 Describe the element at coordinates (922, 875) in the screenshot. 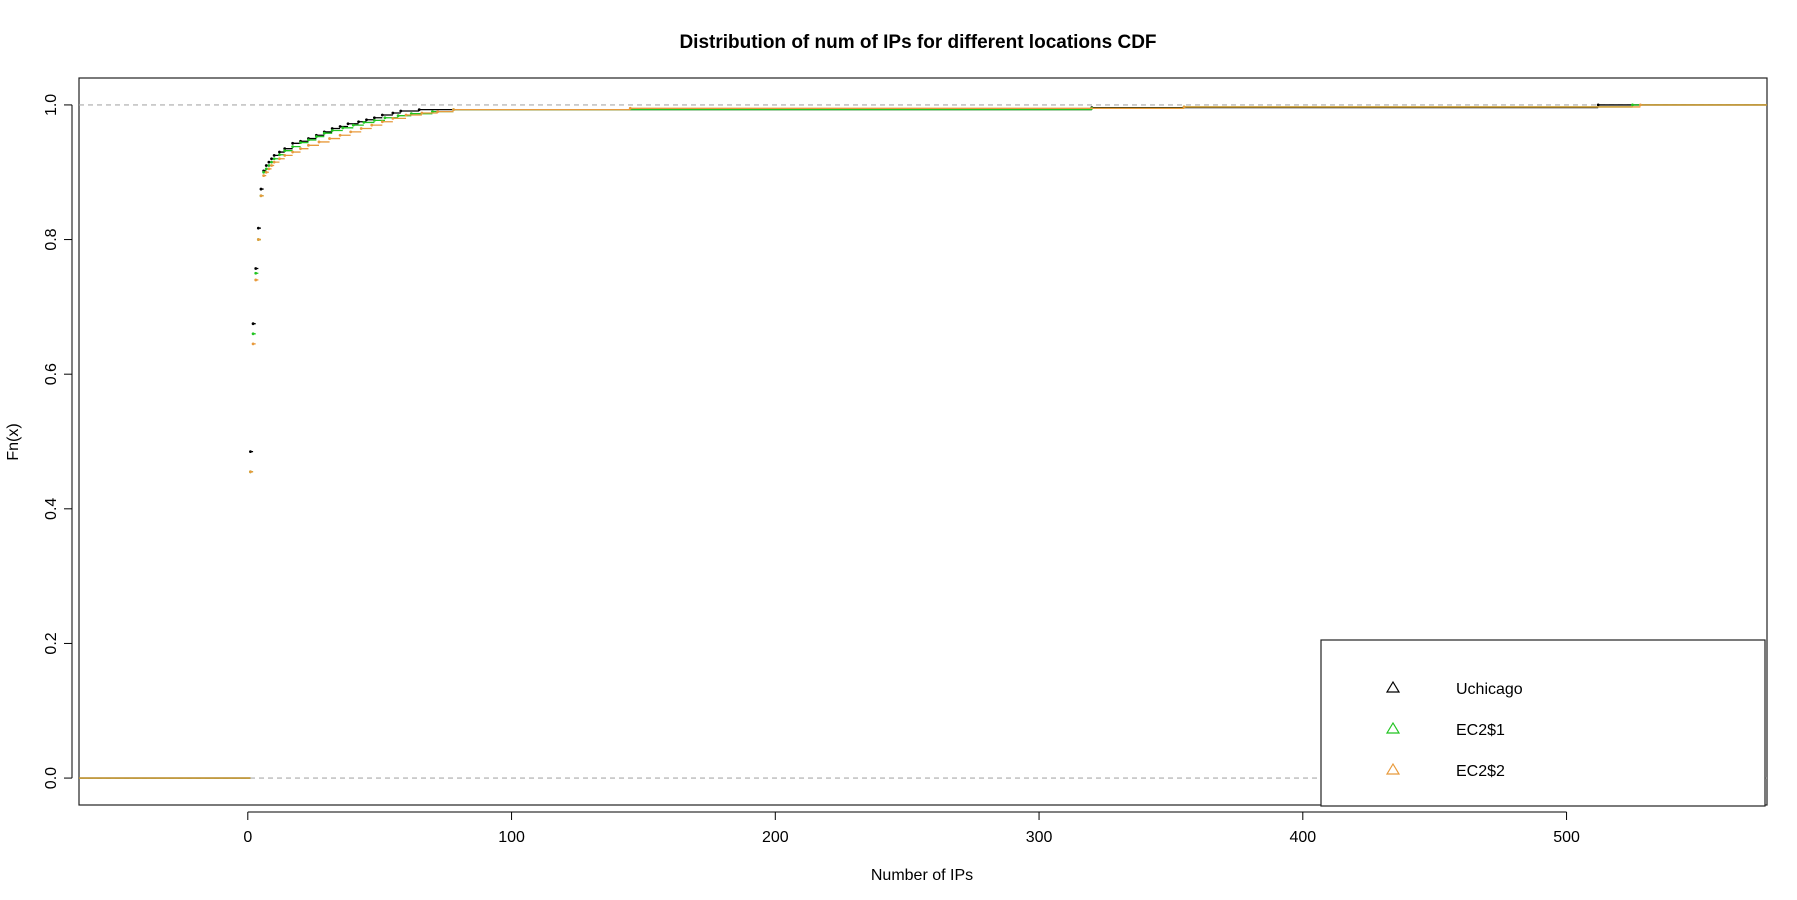

I see `x-axis-title: Number of IPs` at that location.